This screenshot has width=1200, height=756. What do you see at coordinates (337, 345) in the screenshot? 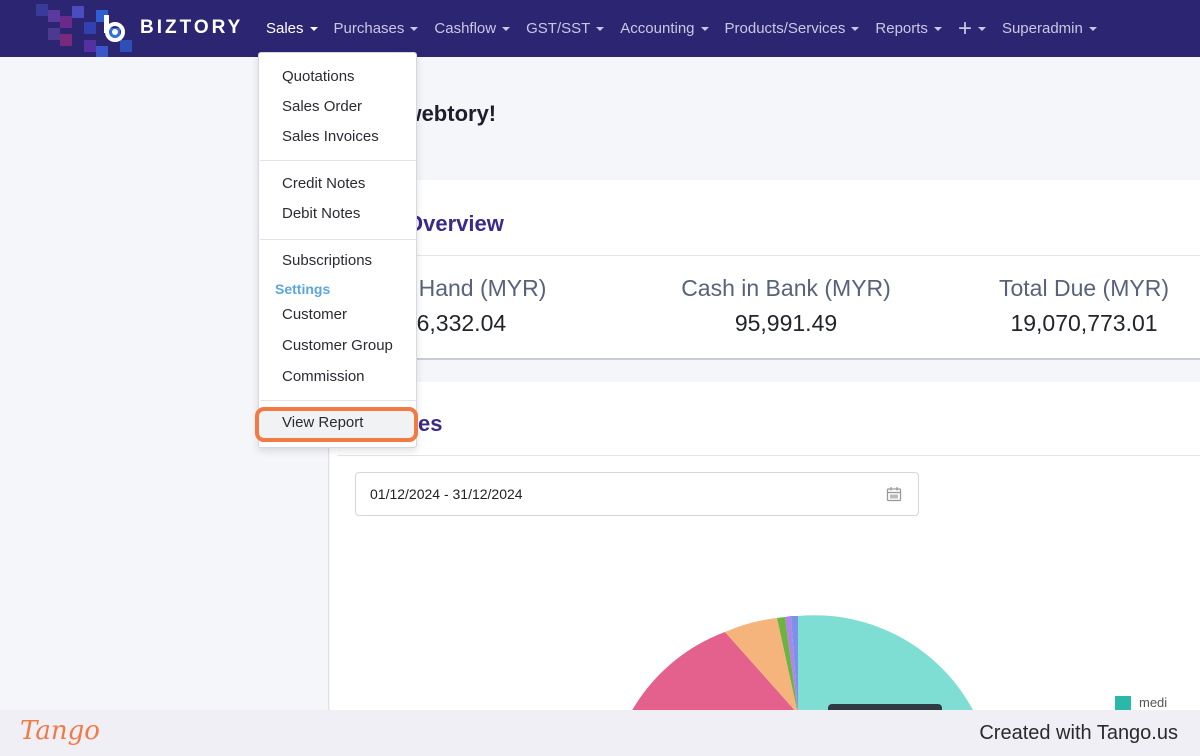
I see `menu-item-customer-group: Customer Group` at bounding box center [337, 345].